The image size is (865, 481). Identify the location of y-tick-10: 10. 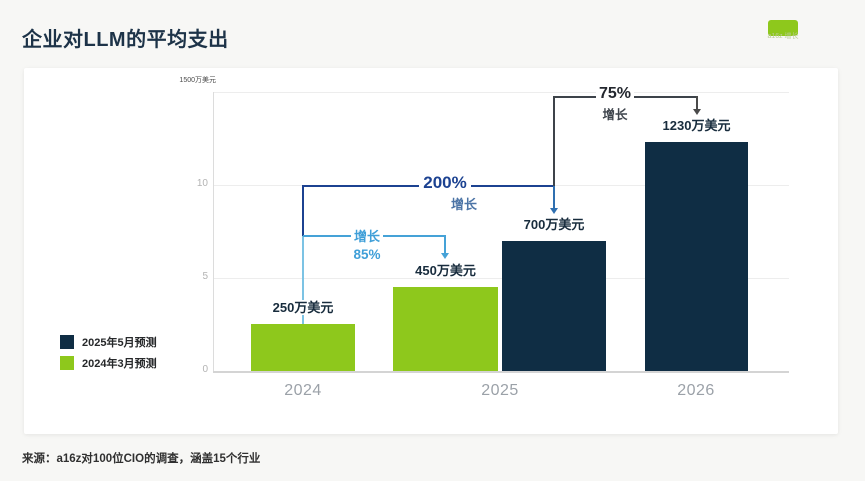
(202, 183).